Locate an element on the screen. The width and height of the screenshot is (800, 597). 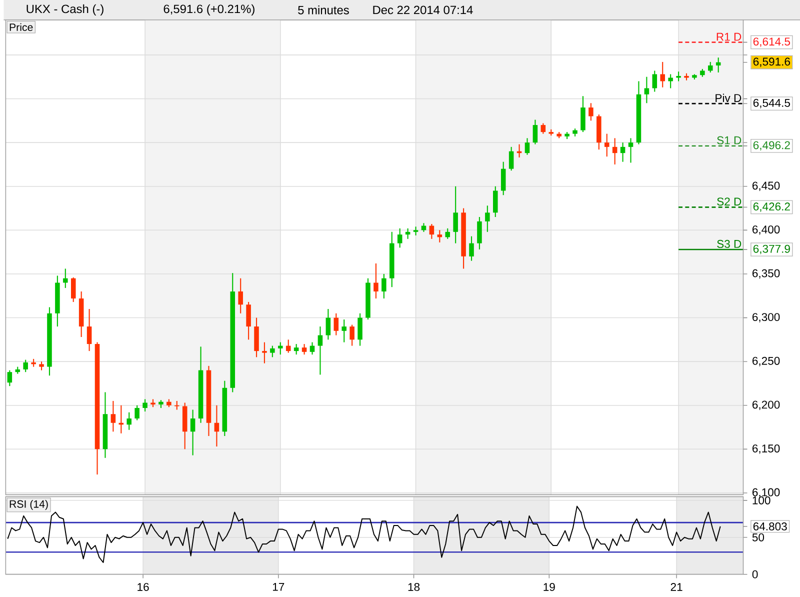
x-tick-label: 17 is located at coordinates (278, 586).